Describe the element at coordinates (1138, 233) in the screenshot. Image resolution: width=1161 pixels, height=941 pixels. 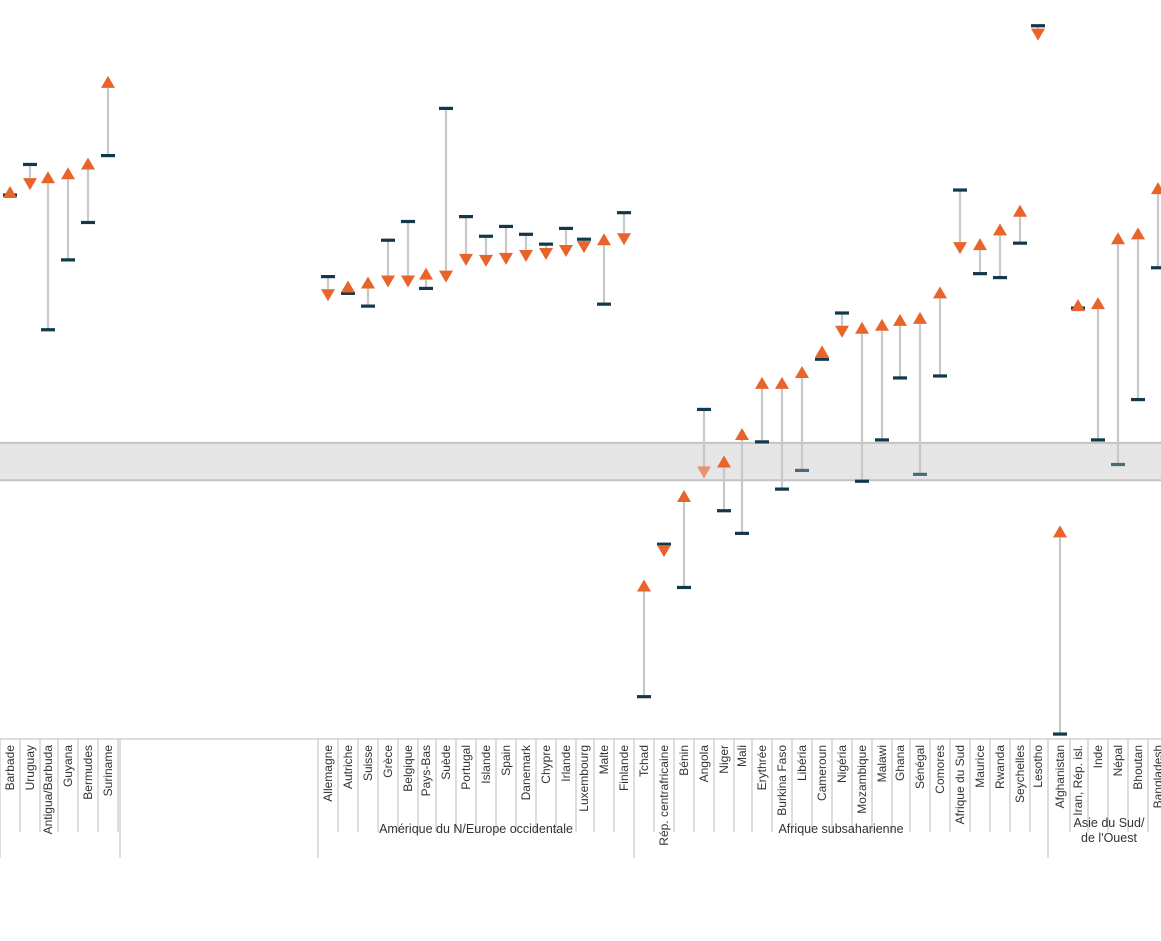
I see `end-marker-bhoutan` at that location.